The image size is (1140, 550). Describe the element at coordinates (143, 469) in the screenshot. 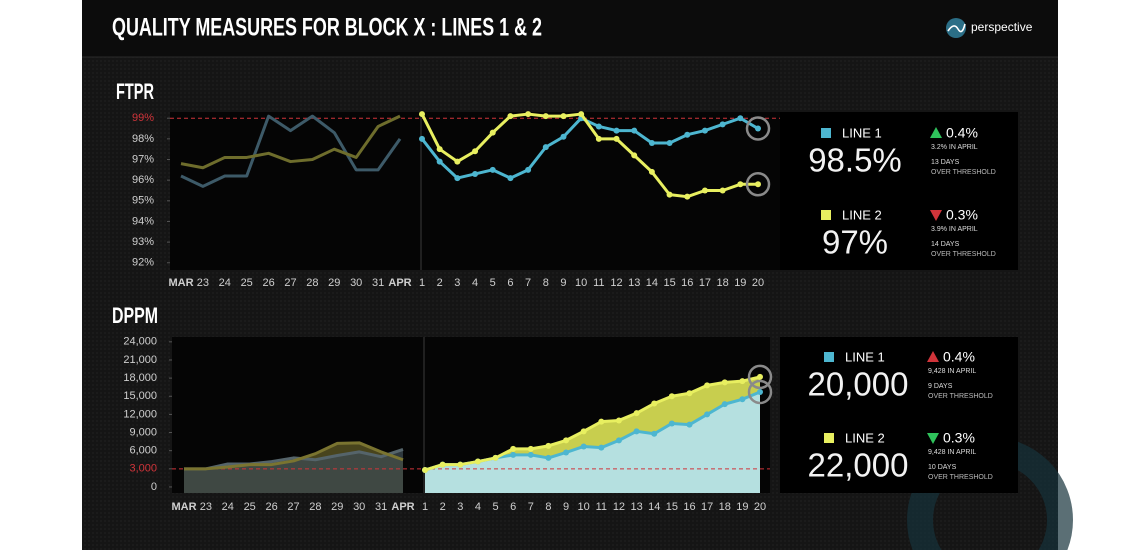

I see `y-tick-label: 3,000` at that location.